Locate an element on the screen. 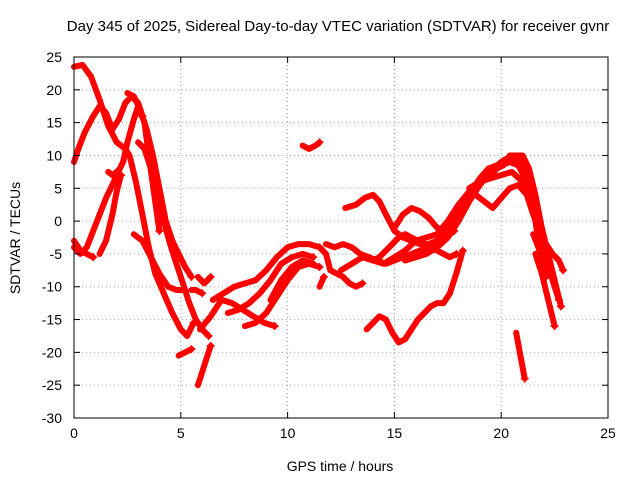 The height and width of the screenshot is (480, 640). x-tick-label: 5 is located at coordinates (181, 433).